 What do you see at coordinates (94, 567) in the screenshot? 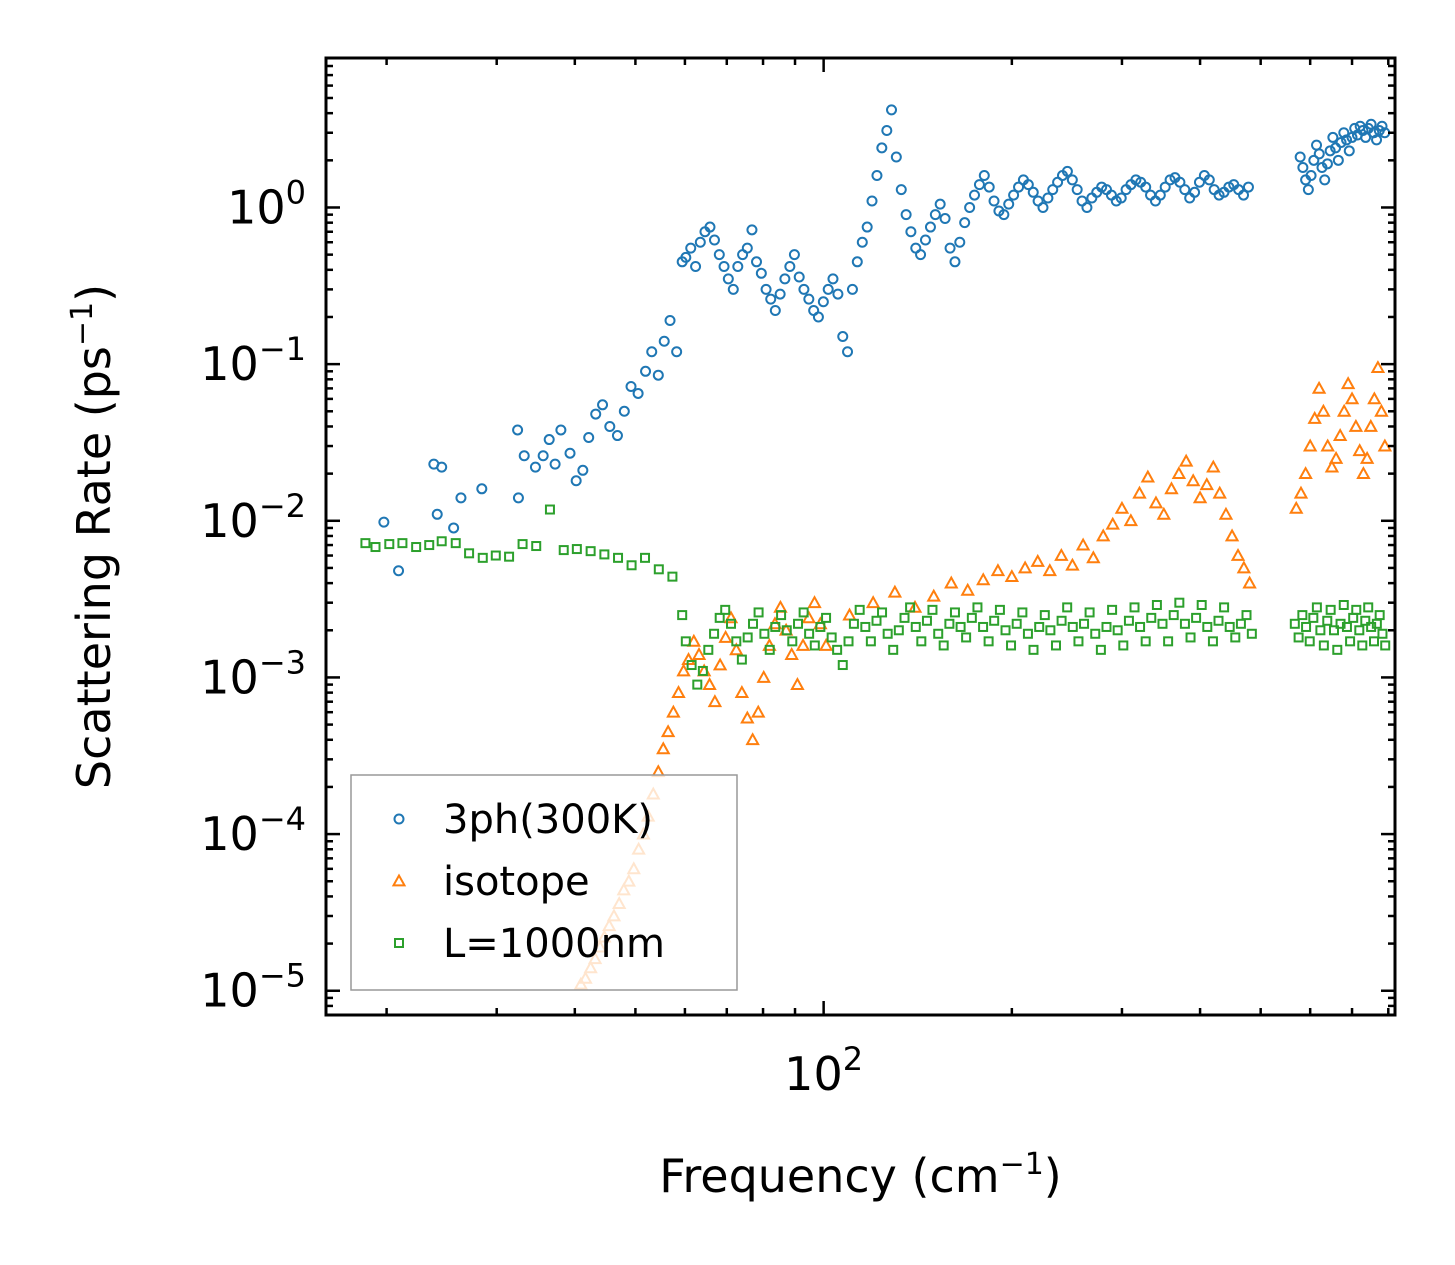
I see `y-axis-label-text: Scattering Rate (ps` at bounding box center [94, 567].